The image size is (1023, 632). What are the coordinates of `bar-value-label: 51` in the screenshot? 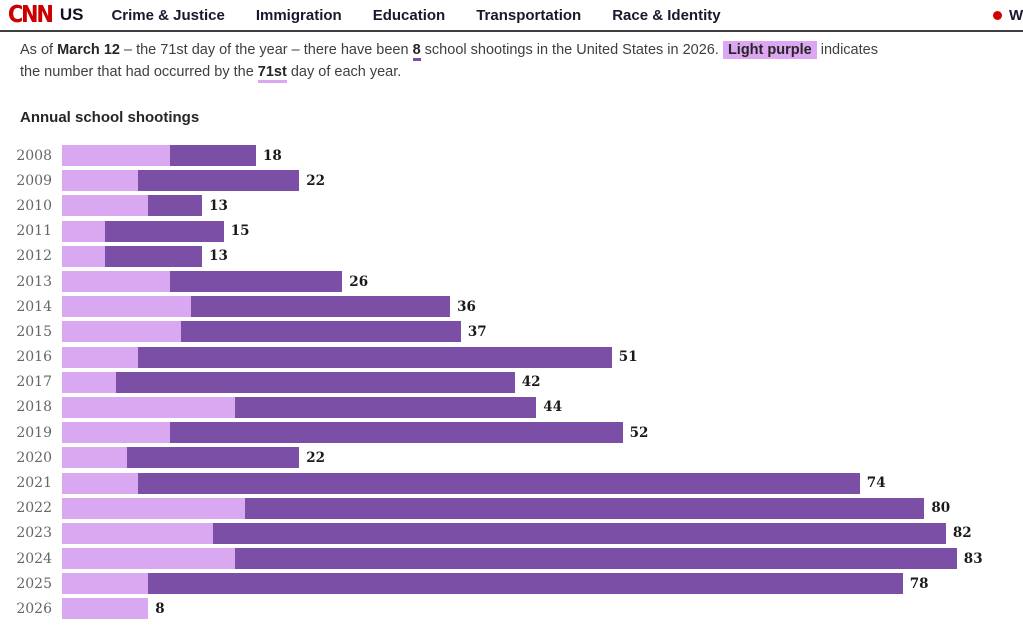 It's located at (628, 357).